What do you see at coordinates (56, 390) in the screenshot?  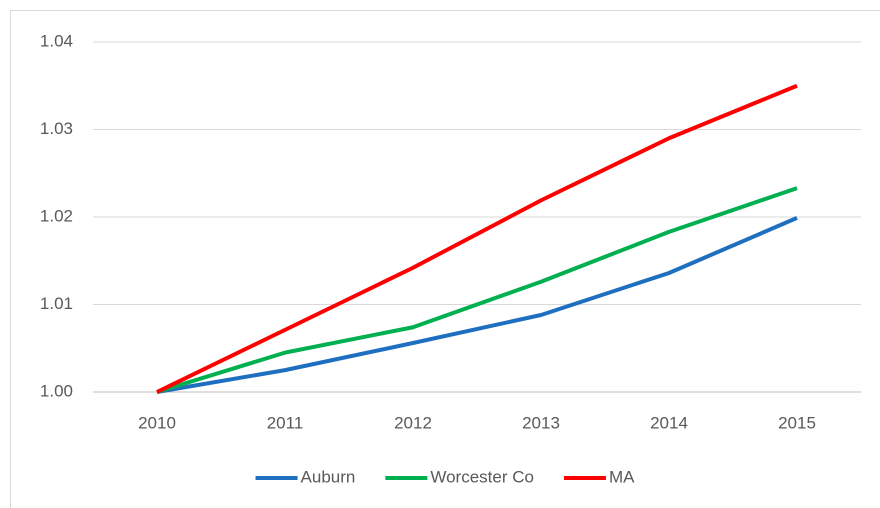 I see `y-tick-label: 1.00` at bounding box center [56, 390].